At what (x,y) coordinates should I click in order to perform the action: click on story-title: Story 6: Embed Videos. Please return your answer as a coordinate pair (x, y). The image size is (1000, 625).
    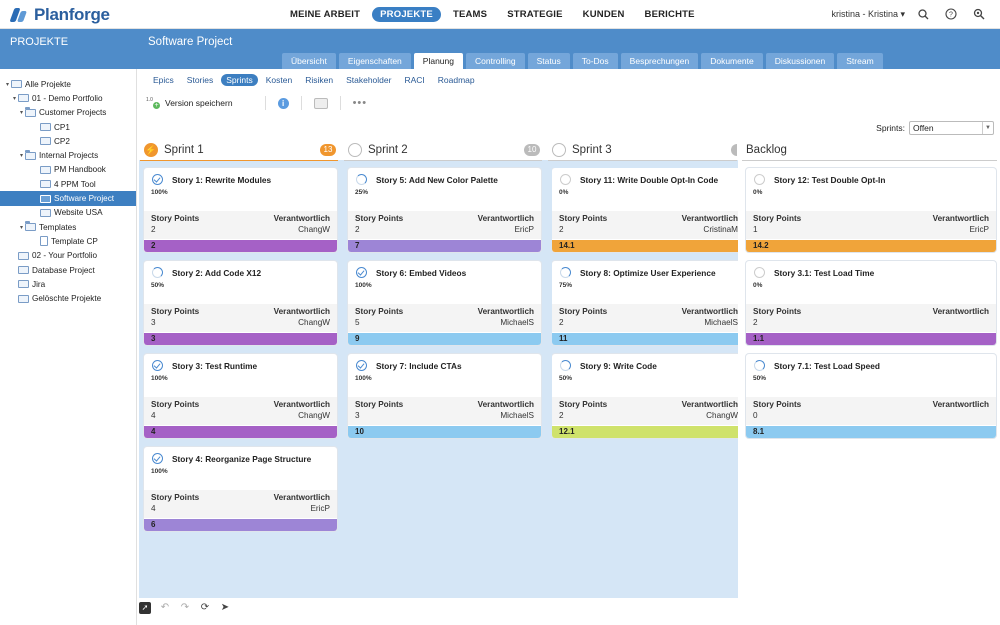
    Looking at the image, I should click on (421, 273).